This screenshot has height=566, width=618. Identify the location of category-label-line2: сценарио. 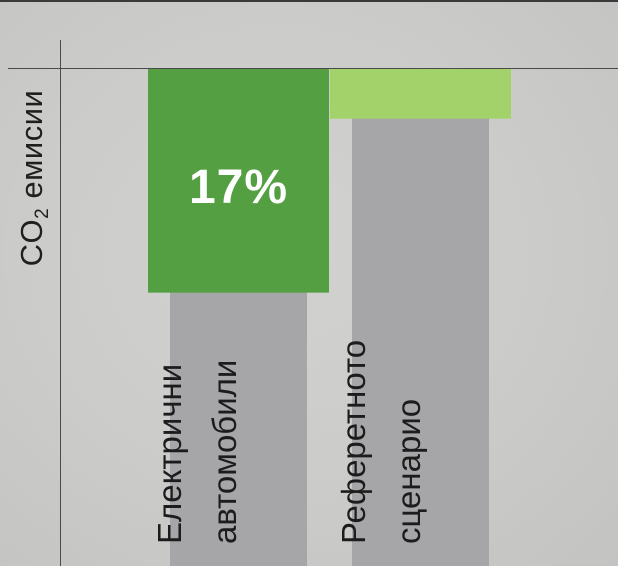
(408, 471).